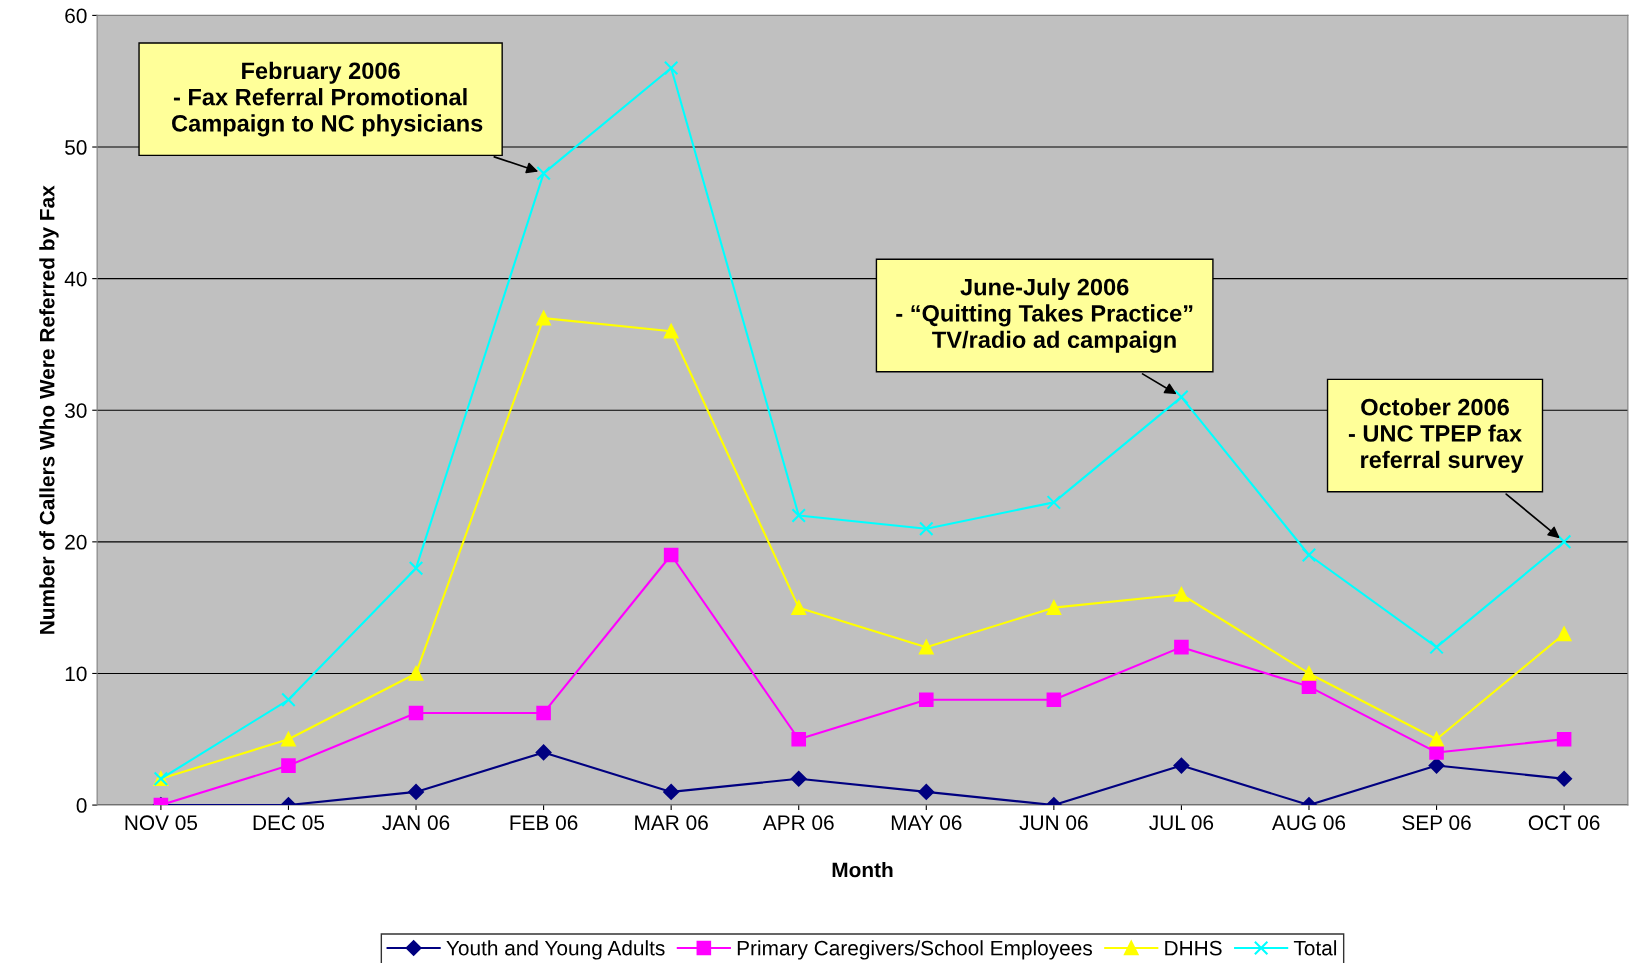 Image resolution: width=1646 pixels, height=963 pixels. I want to click on annotation: October 2006 - UNC TPEP fax referral survey, so click(1436, 435).